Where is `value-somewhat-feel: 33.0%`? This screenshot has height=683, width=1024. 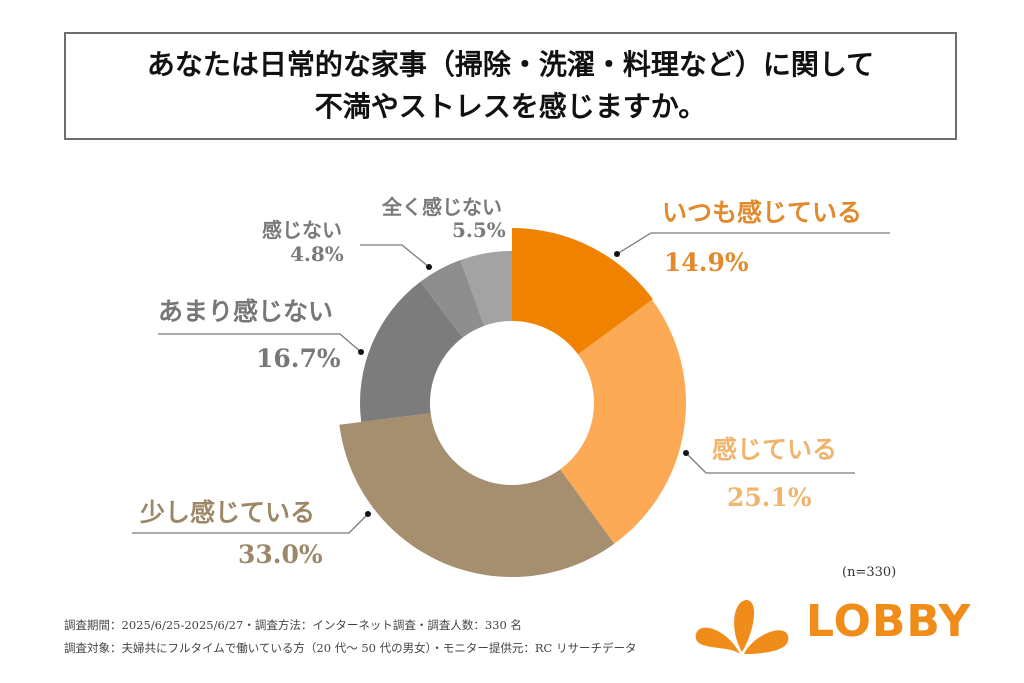 value-somewhat-feel: 33.0% is located at coordinates (280, 554).